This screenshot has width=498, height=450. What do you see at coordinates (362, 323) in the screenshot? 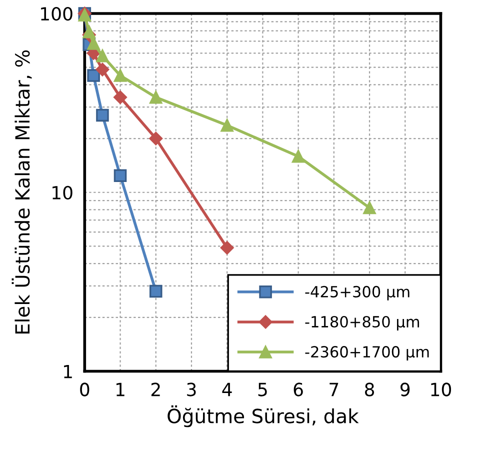
I see `legend-label: -1180+850 µm` at bounding box center [362, 323].